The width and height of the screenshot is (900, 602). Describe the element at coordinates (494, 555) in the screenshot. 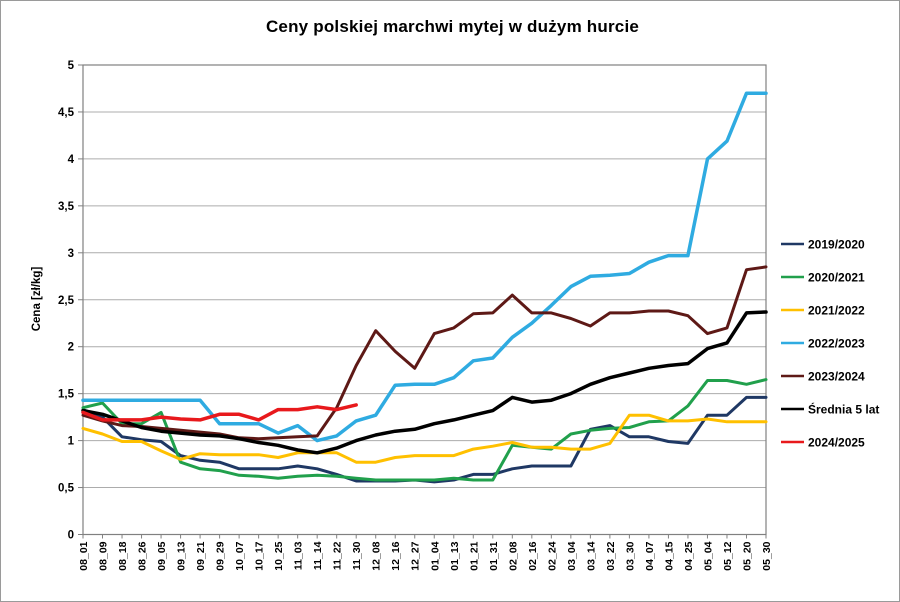

I see `x-tick-label: 01_31` at that location.